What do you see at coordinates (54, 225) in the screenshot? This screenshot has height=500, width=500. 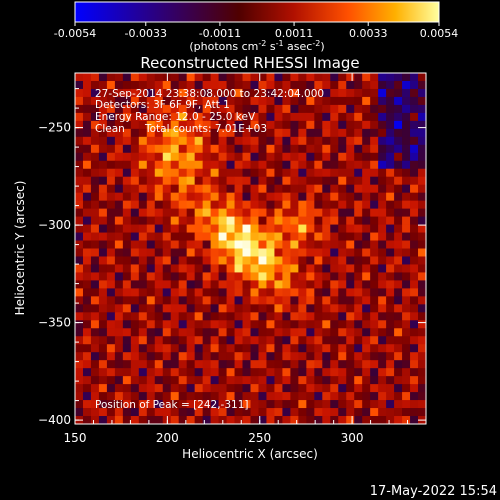 I see `y-tick-label: −300` at bounding box center [54, 225].